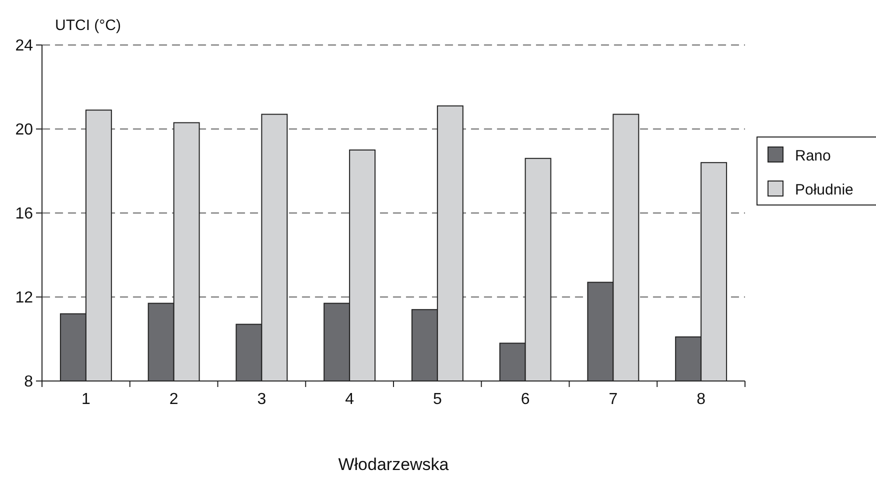 The image size is (876, 482). What do you see at coordinates (701, 399) in the screenshot?
I see `x-tick-label: 8` at bounding box center [701, 399].